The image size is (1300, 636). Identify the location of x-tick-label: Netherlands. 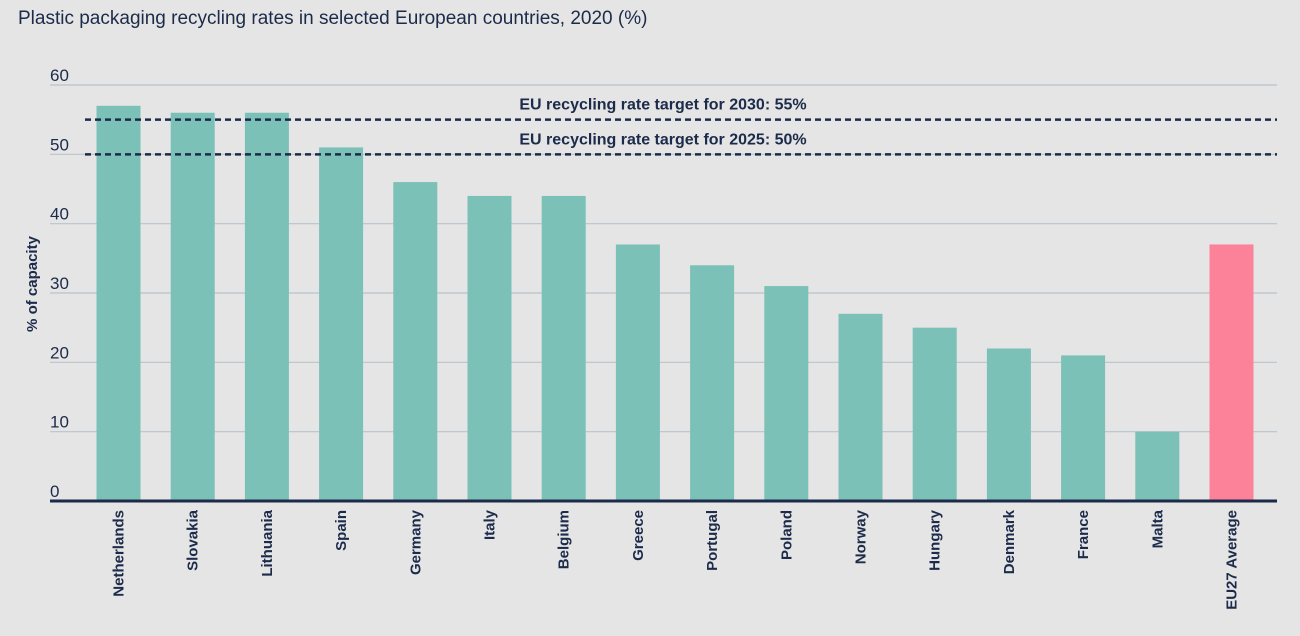
(119, 553).